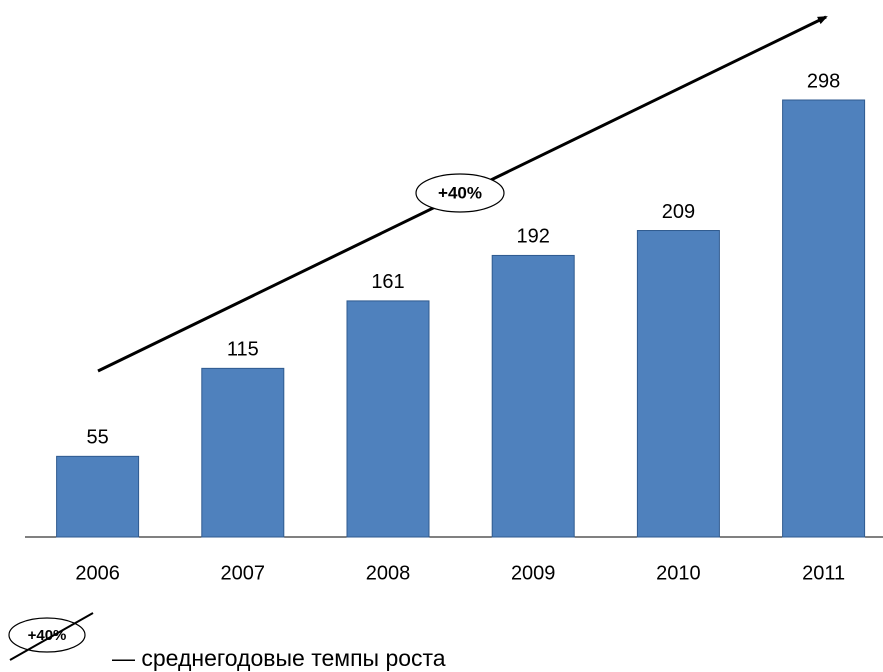 The height and width of the screenshot is (672, 883). Describe the element at coordinates (97, 573) in the screenshot. I see `x-tick-label: 2006` at that location.